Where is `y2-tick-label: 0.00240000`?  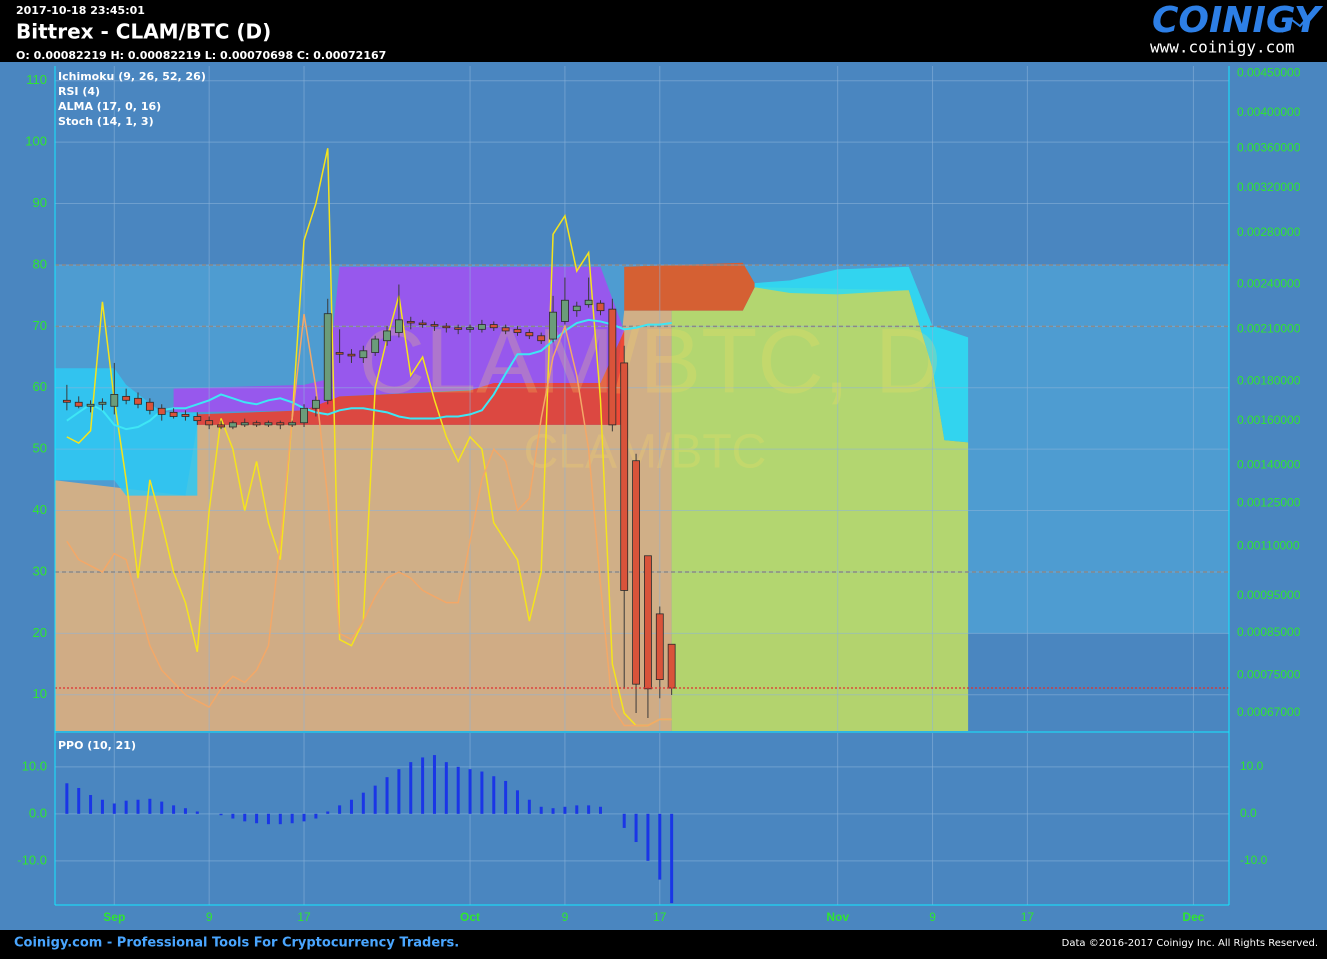
y2-tick-label: 0.00240000 is located at coordinates (1269, 284).